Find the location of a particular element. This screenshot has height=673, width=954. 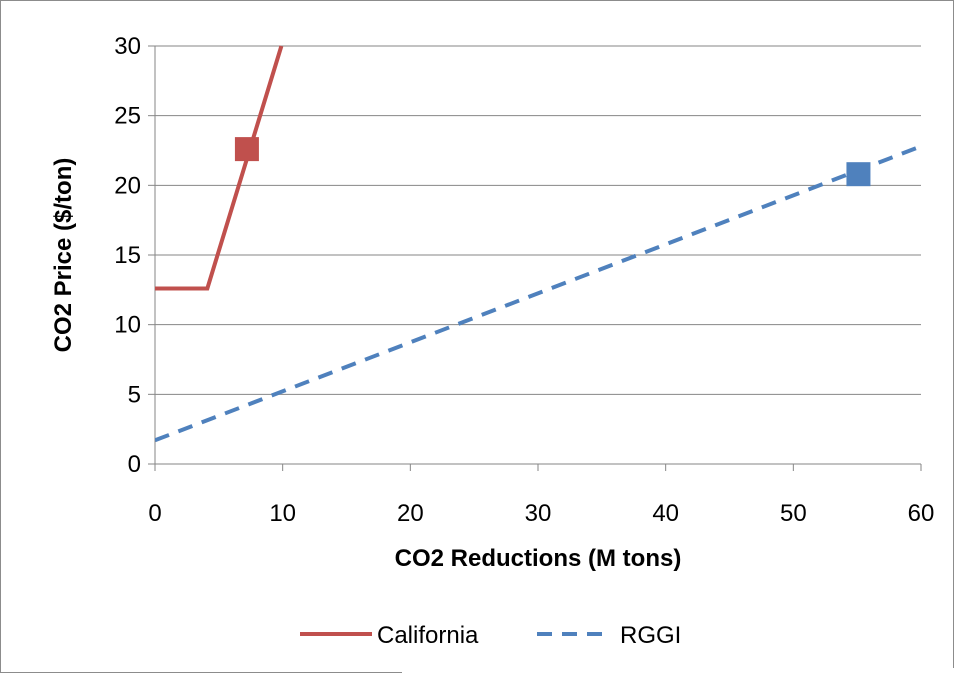

y-tick-label: 15 is located at coordinates (127, 255).